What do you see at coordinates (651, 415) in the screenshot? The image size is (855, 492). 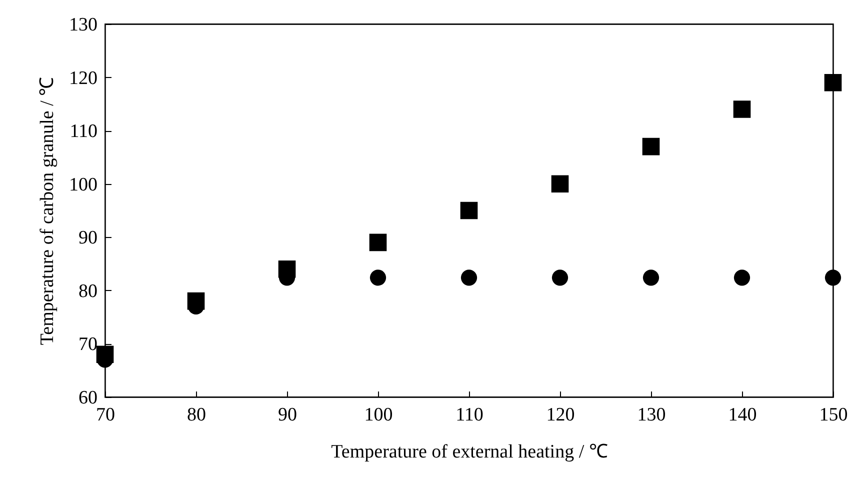 I see `x-tick-label: 130` at bounding box center [651, 415].